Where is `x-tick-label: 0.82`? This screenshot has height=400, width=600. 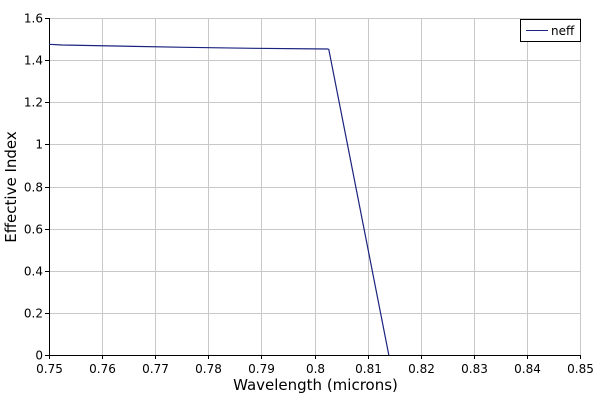 x-tick-label: 0.82 is located at coordinates (421, 369).